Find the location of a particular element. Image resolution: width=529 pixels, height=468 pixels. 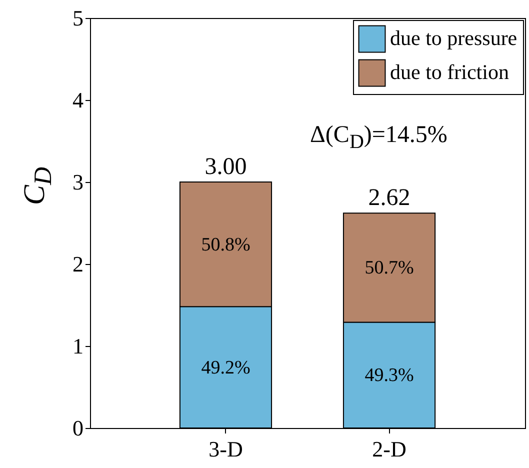

y-tick-label: 0 is located at coordinates (78, 428).